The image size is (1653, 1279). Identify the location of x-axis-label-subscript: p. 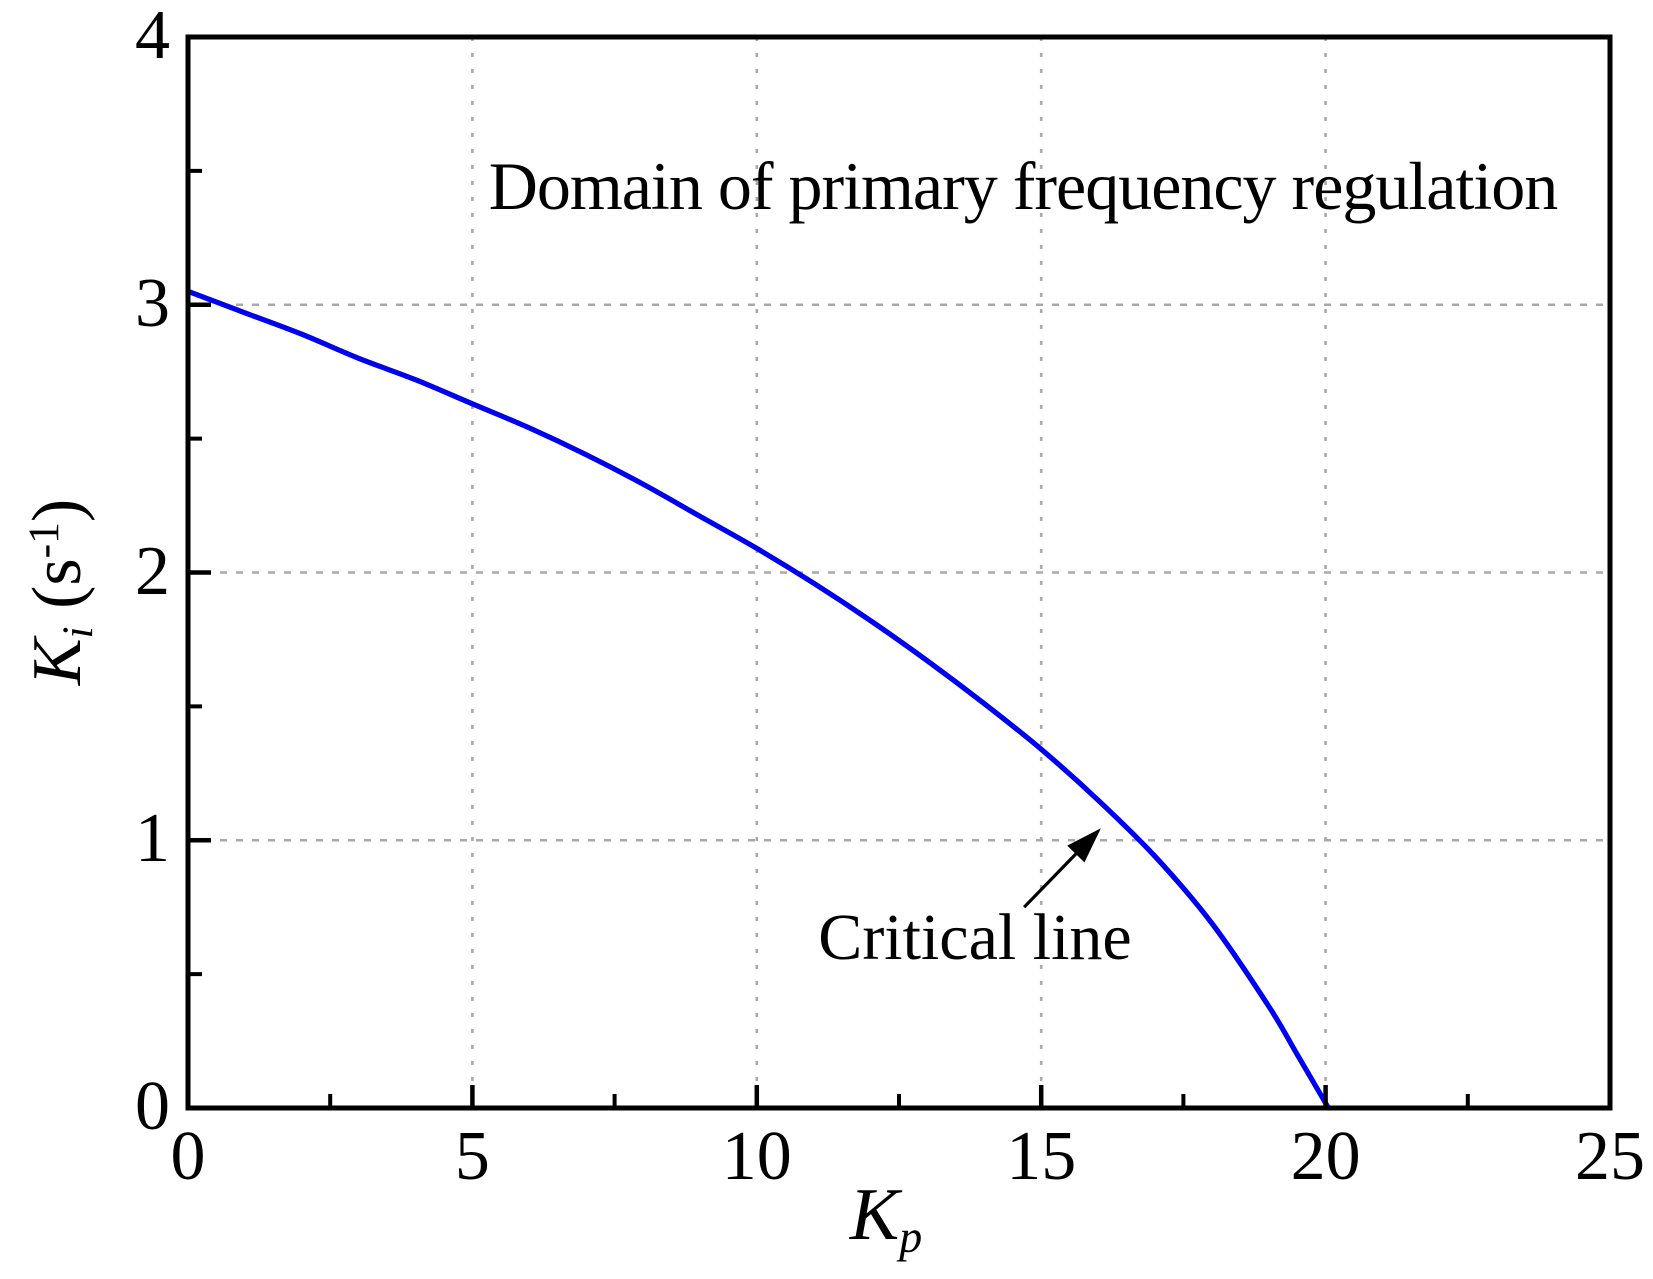
(911, 1236).